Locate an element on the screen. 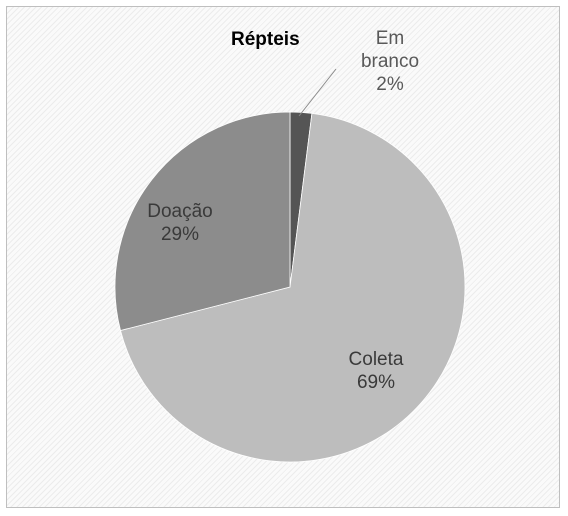 The width and height of the screenshot is (568, 516). slice-label-coleta: Coleta 69% is located at coordinates (376, 371).